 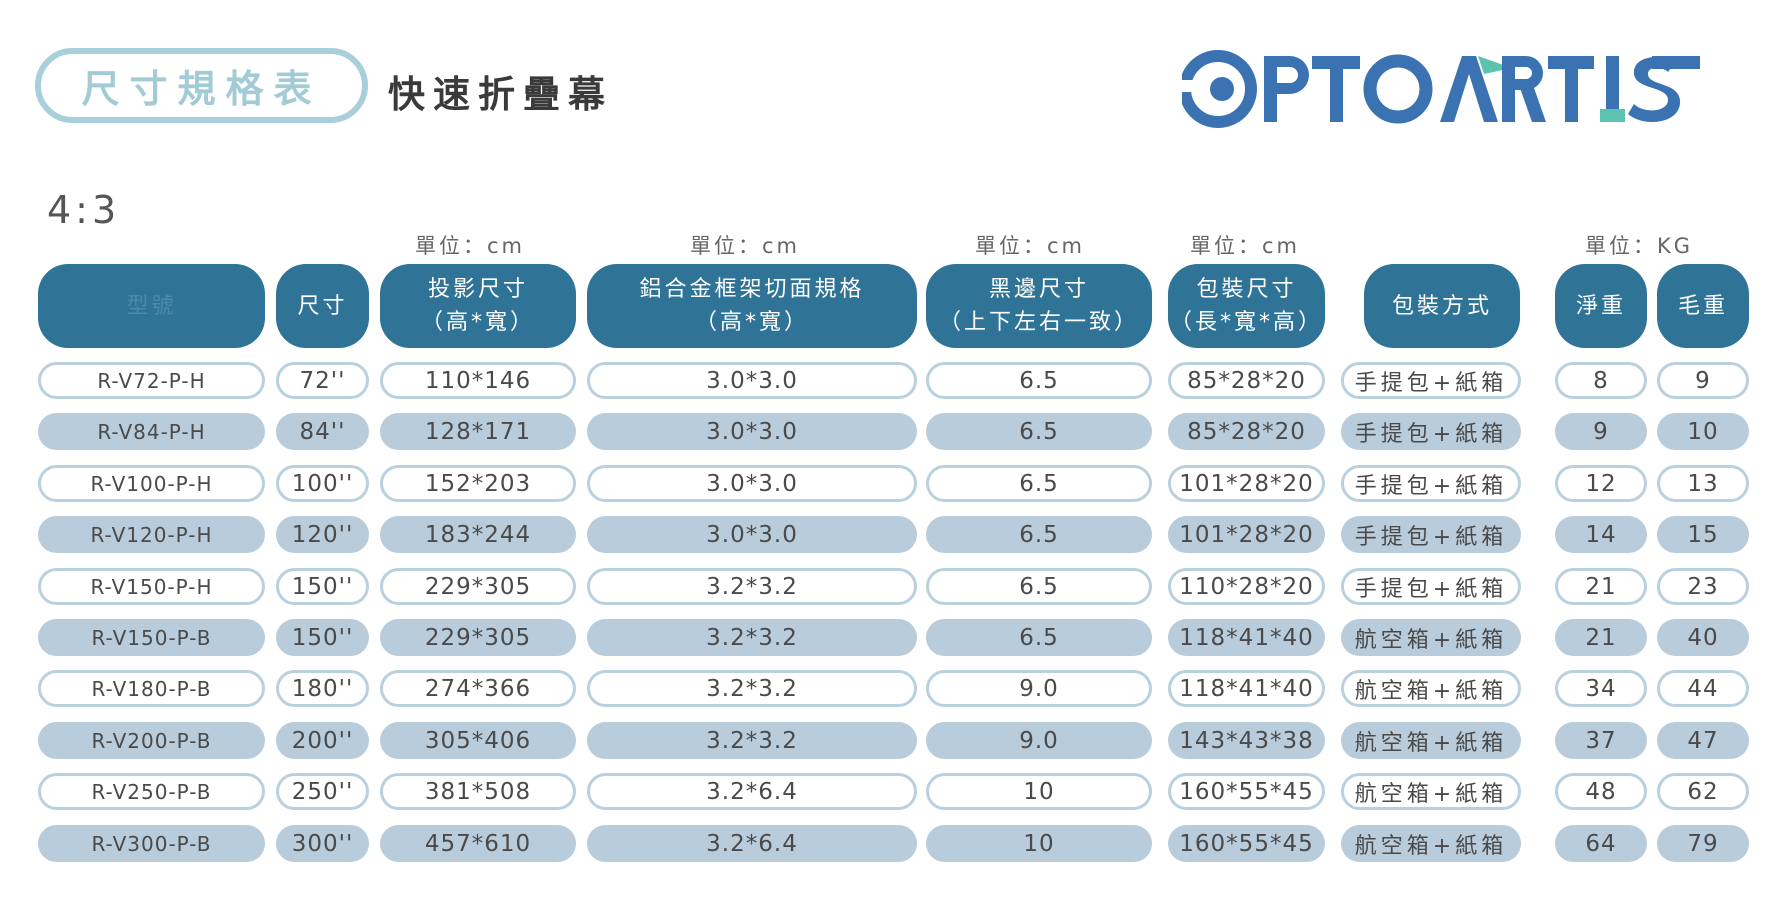 What do you see at coordinates (151, 740) in the screenshot?
I see `cell-model: R-V200-P-B` at bounding box center [151, 740].